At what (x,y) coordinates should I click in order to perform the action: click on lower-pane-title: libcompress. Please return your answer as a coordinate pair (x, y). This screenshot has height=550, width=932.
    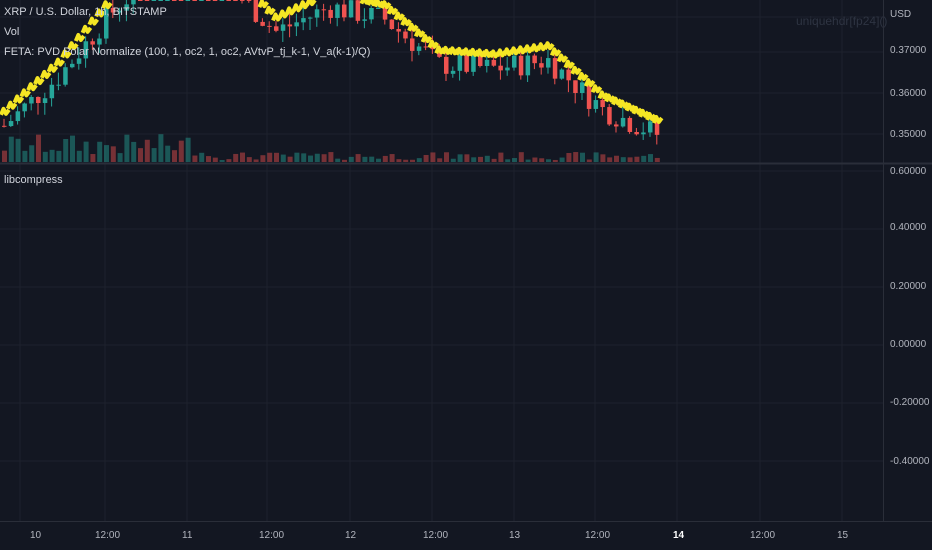
    Looking at the image, I should click on (33, 180).